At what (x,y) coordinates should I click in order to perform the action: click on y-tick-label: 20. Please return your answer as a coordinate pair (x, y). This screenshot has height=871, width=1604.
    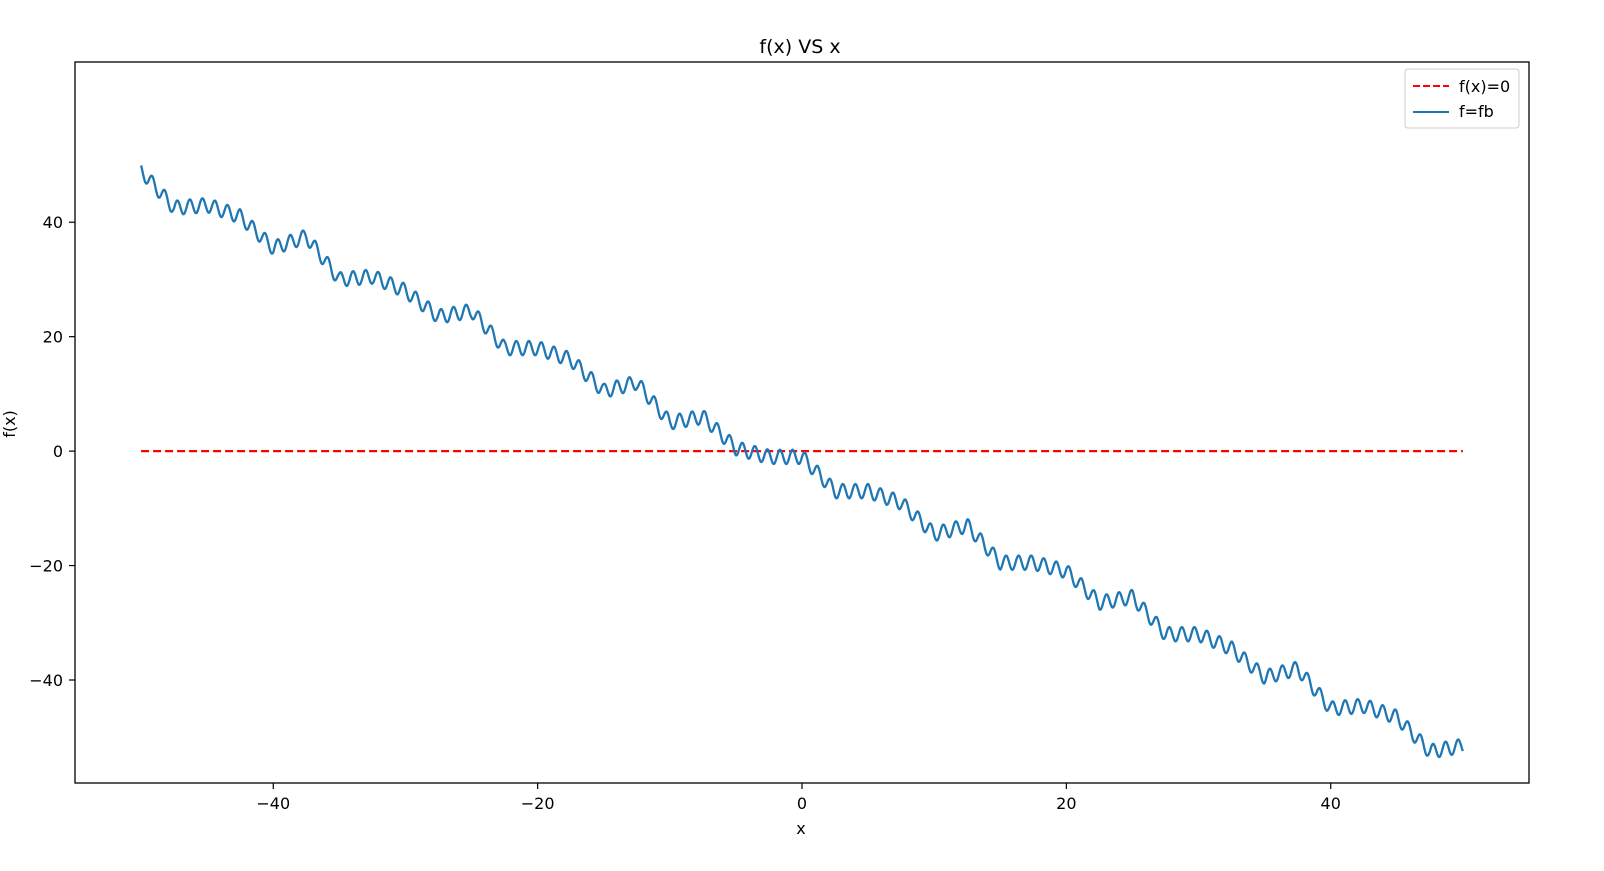
    Looking at the image, I should click on (53, 337).